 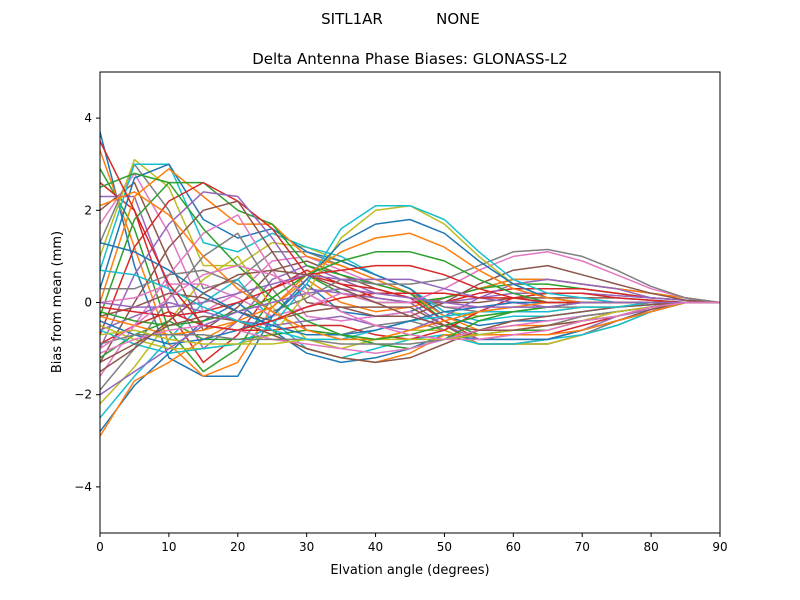 What do you see at coordinates (237, 547) in the screenshot?
I see `x-tick-label: 20` at bounding box center [237, 547].